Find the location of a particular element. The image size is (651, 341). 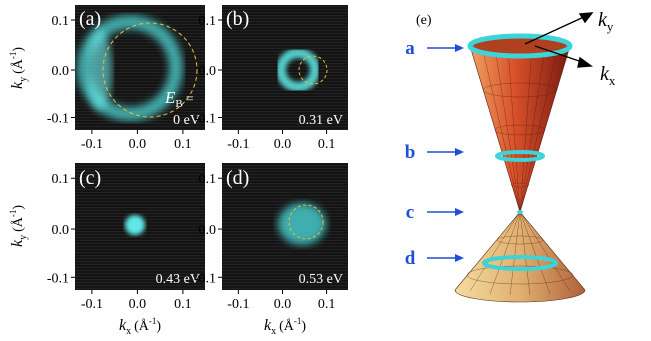

cone-top-interior is located at coordinates (520, 46).